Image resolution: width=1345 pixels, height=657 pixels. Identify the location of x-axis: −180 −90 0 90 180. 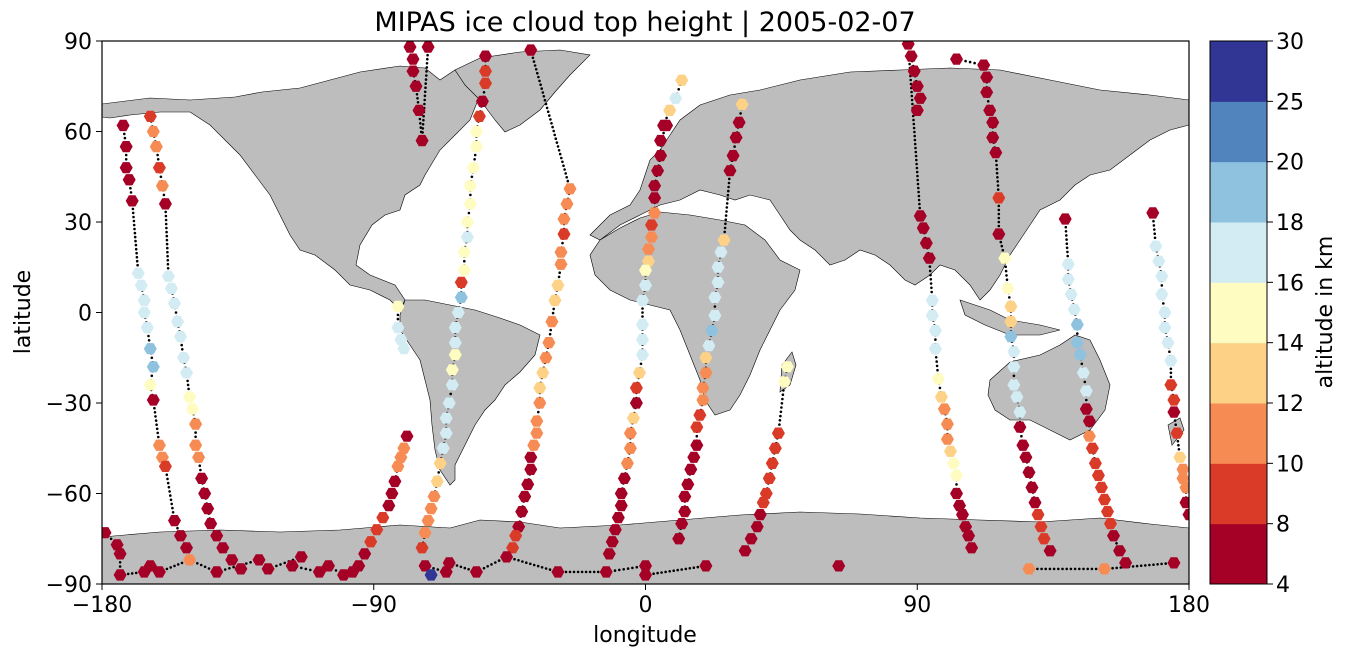
(641, 601).